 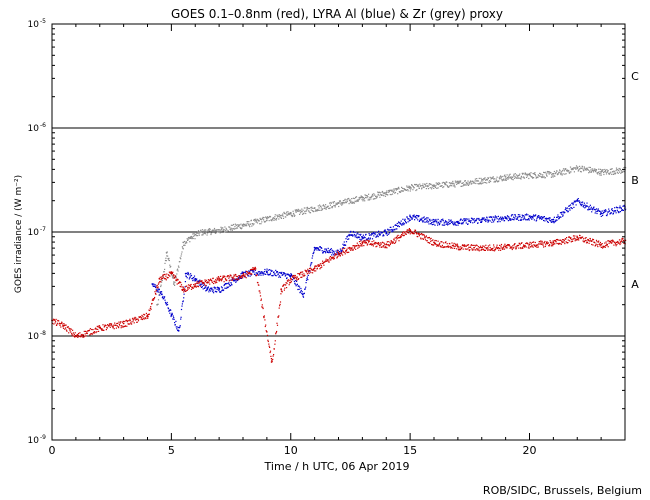 What do you see at coordinates (171, 450) in the screenshot?
I see `x-tick-label: 5` at bounding box center [171, 450].